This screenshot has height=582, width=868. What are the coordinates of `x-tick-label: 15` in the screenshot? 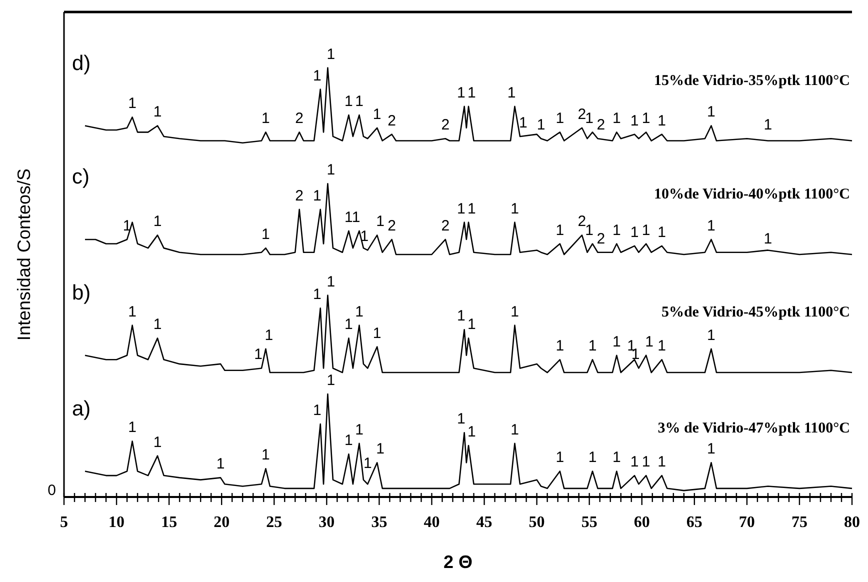 It's located at (169, 522).